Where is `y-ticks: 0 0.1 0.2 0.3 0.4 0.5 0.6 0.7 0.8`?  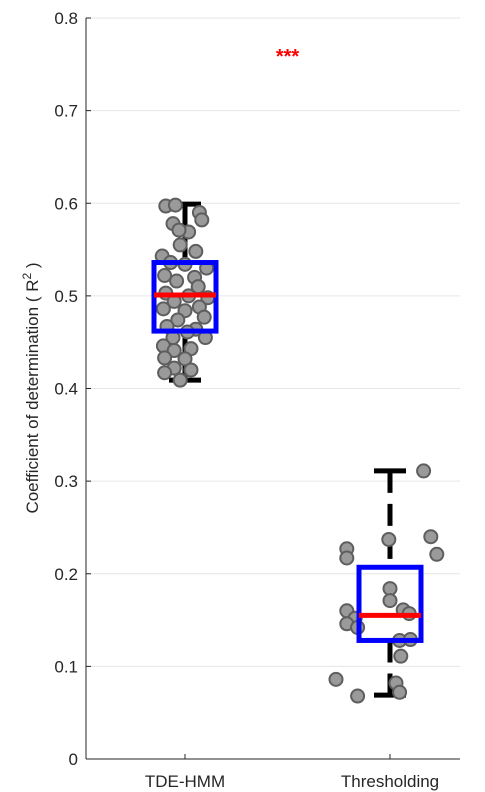 y-ticks: 0 0.1 0.2 0.3 0.4 0.5 0.6 0.7 0.8 is located at coordinates (72, 389).